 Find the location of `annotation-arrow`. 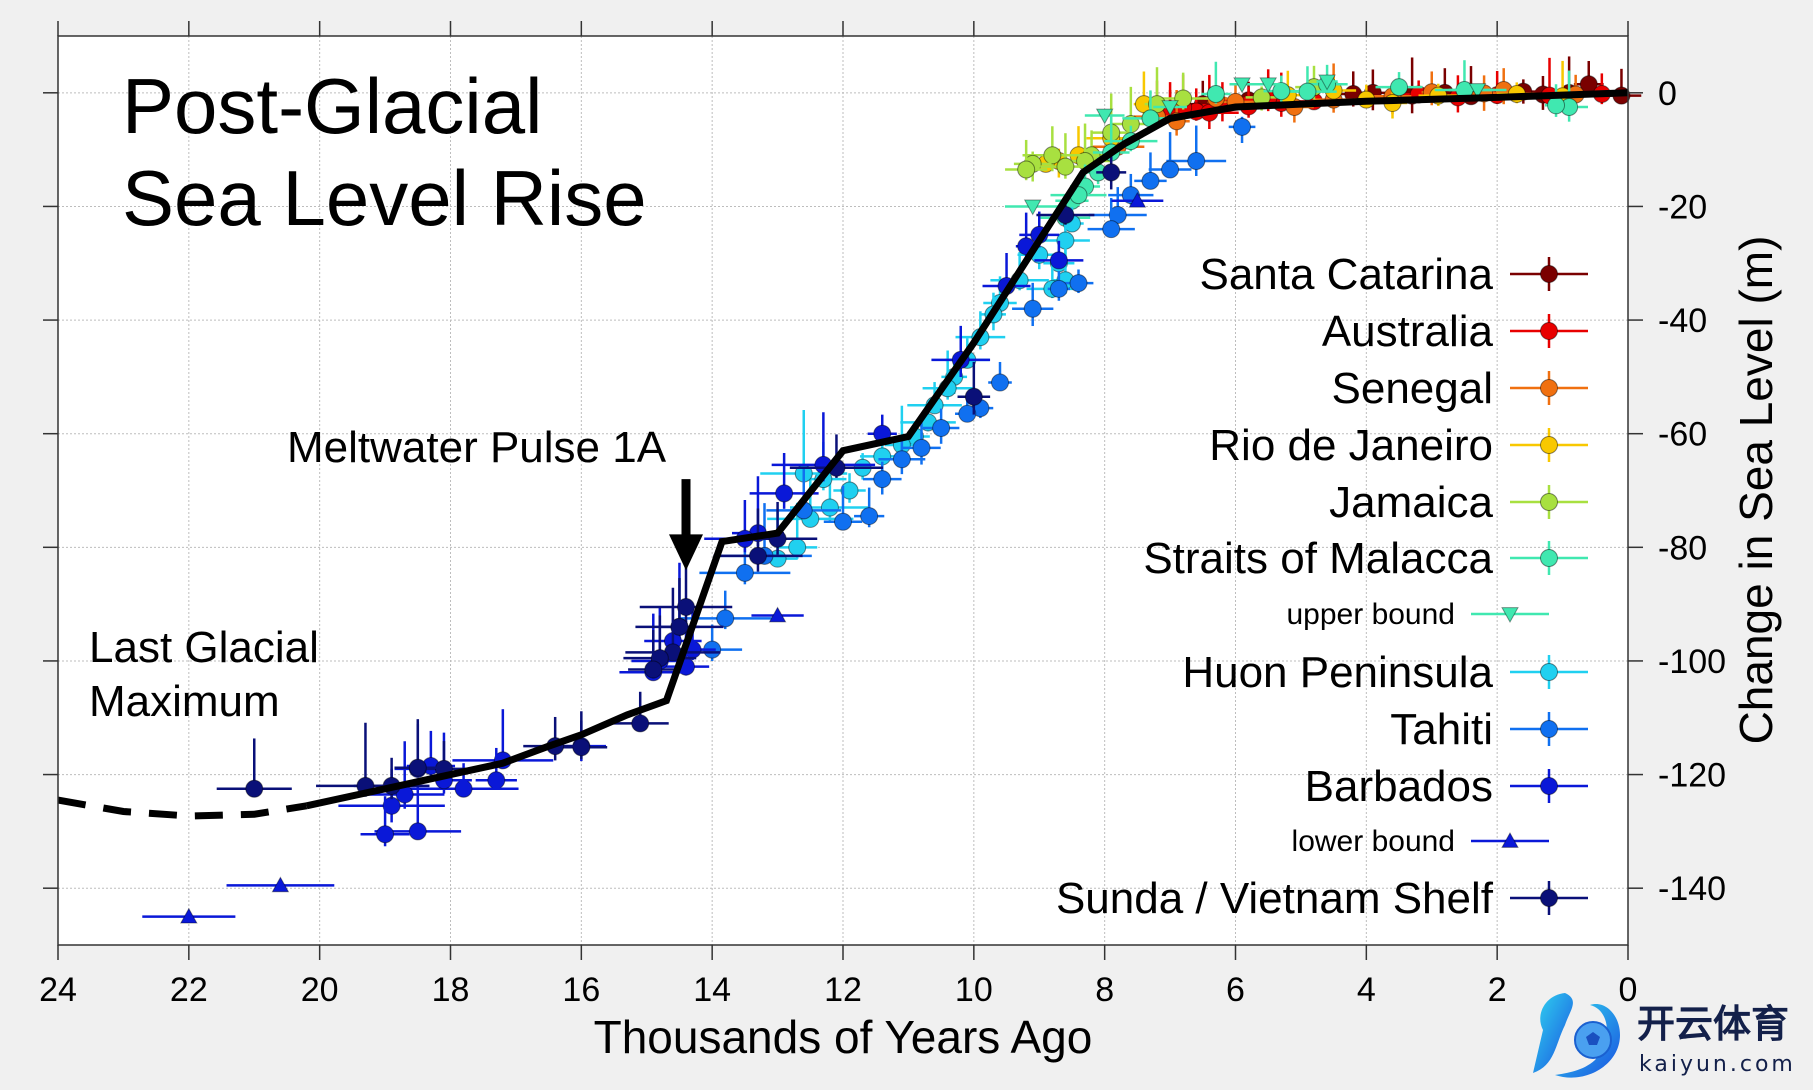

annotation-arrow is located at coordinates (686, 525).